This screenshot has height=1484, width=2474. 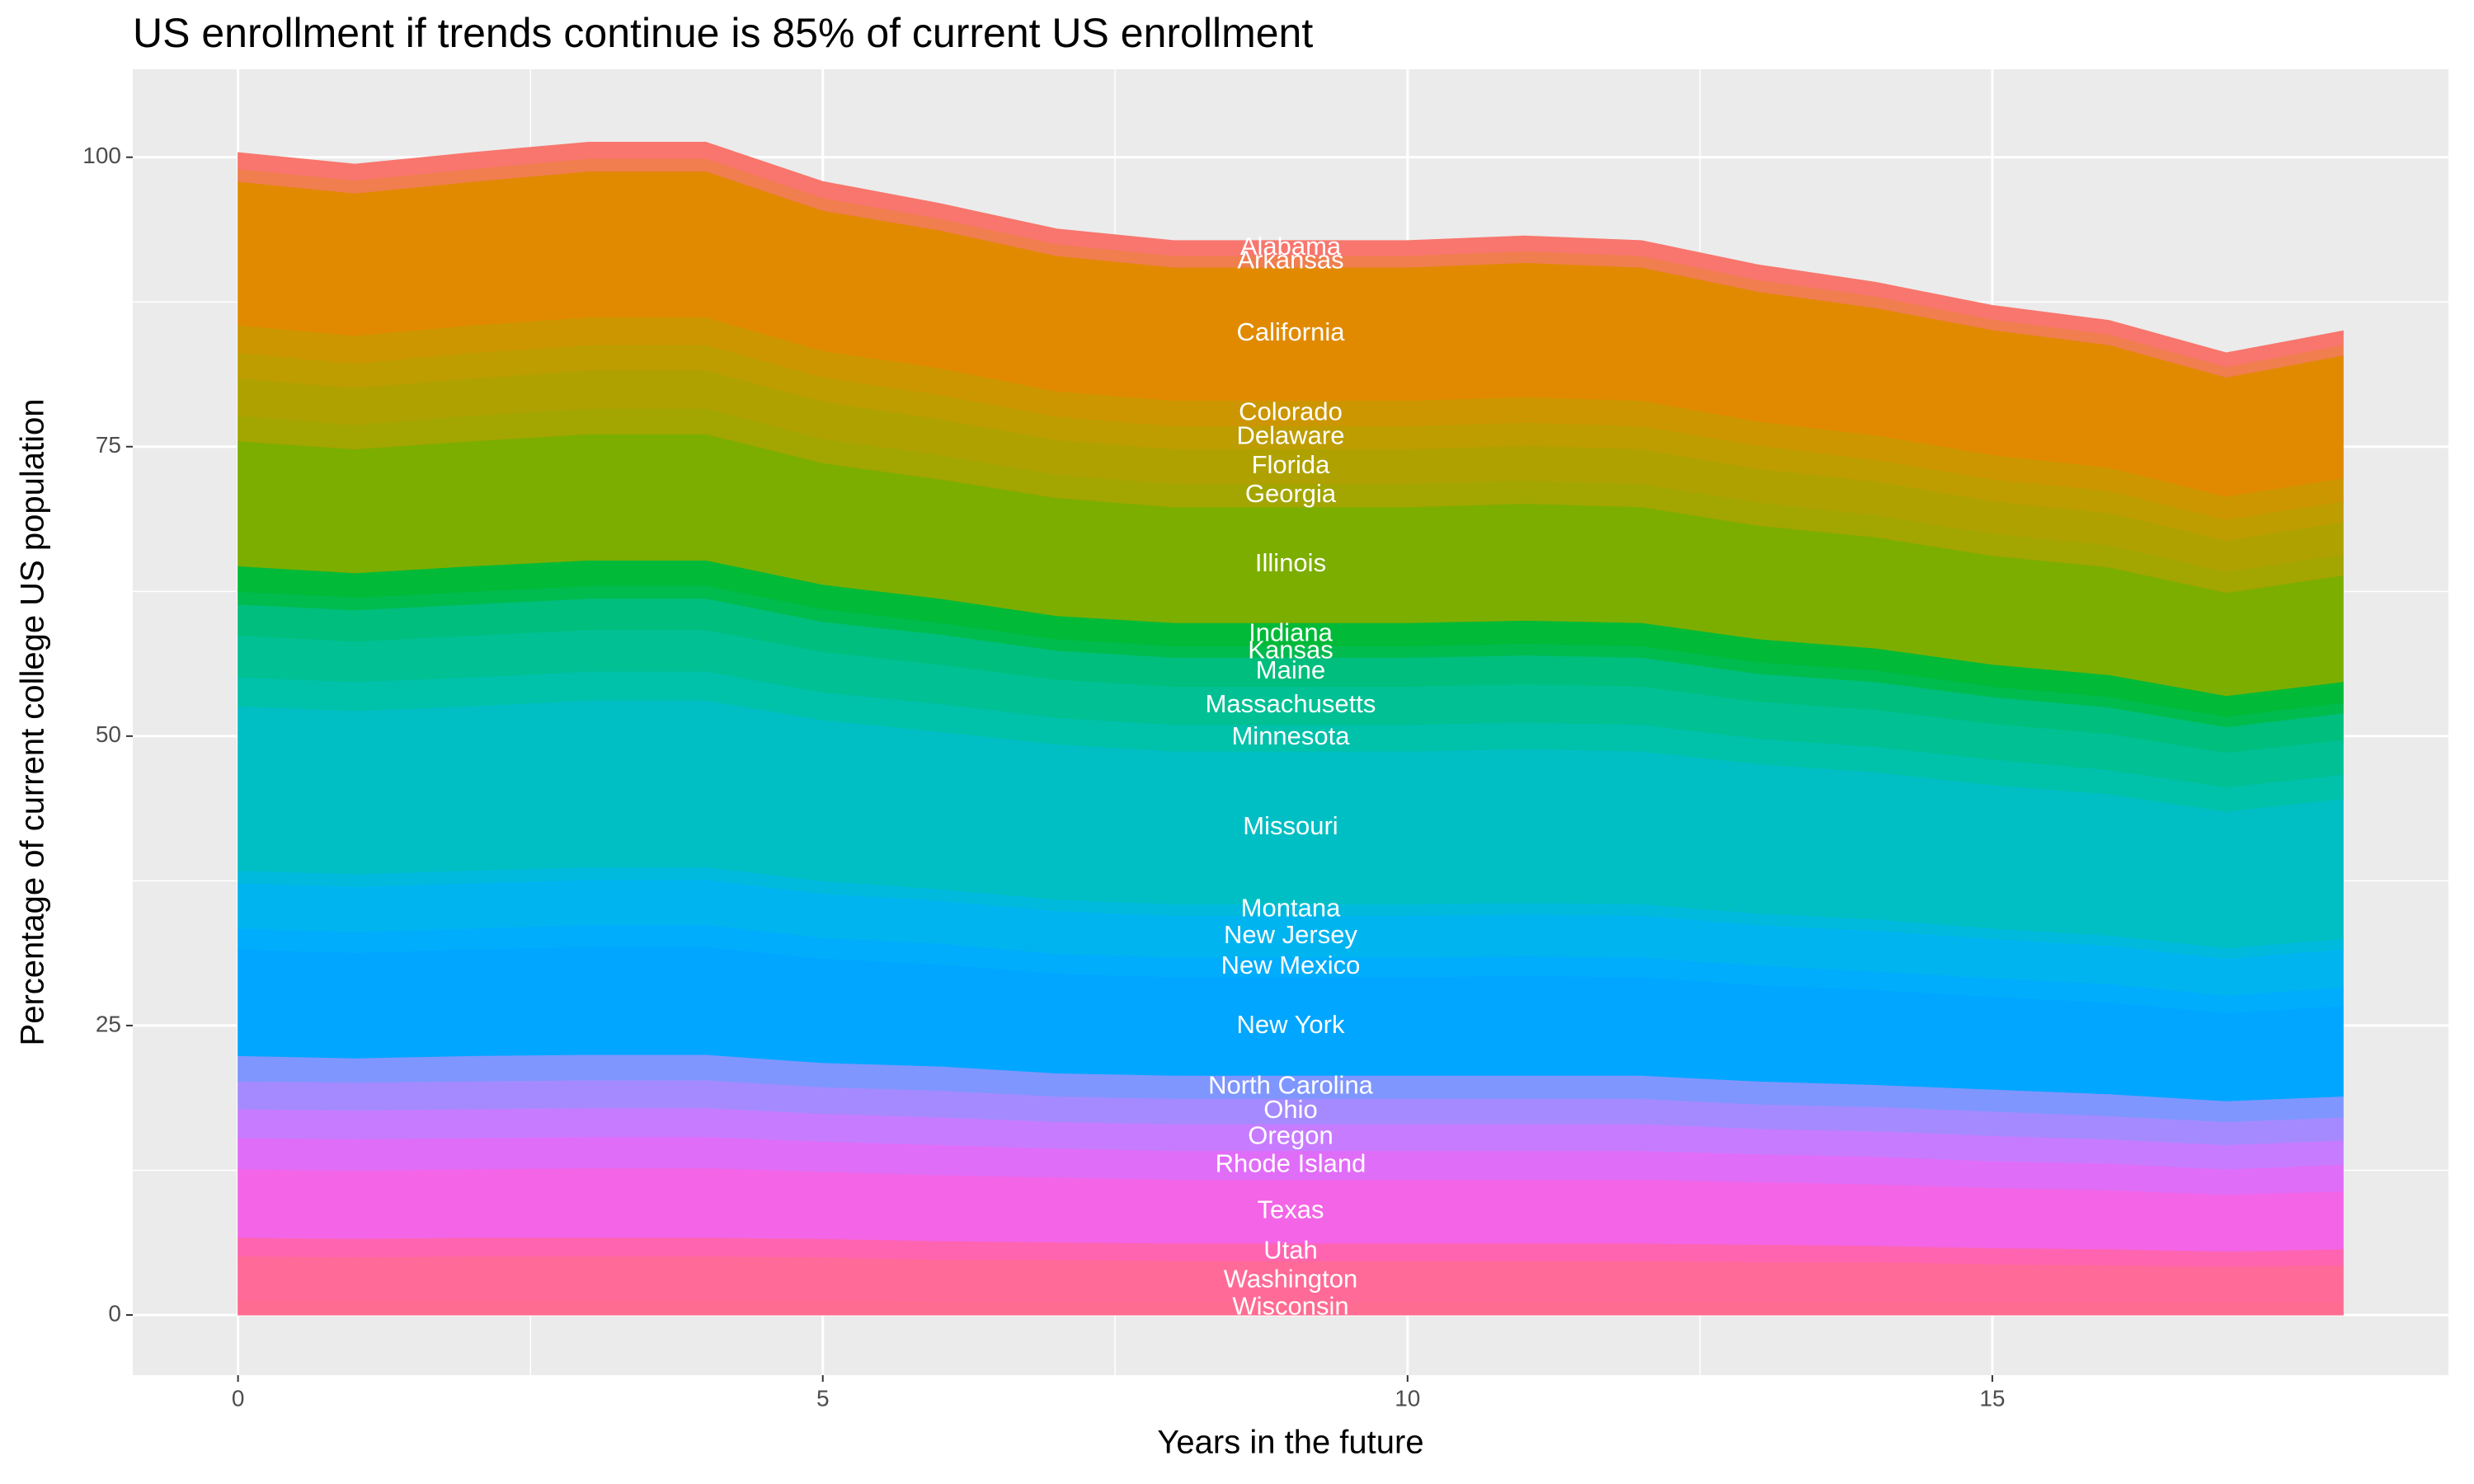 I want to click on area-label: Ohio, so click(x=1290, y=1109).